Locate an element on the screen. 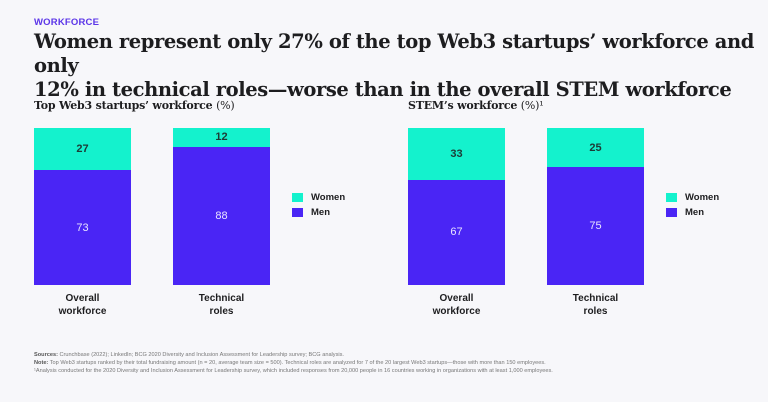 The width and height of the screenshot is (768, 402). bar-segment-men: 67 is located at coordinates (456, 232).